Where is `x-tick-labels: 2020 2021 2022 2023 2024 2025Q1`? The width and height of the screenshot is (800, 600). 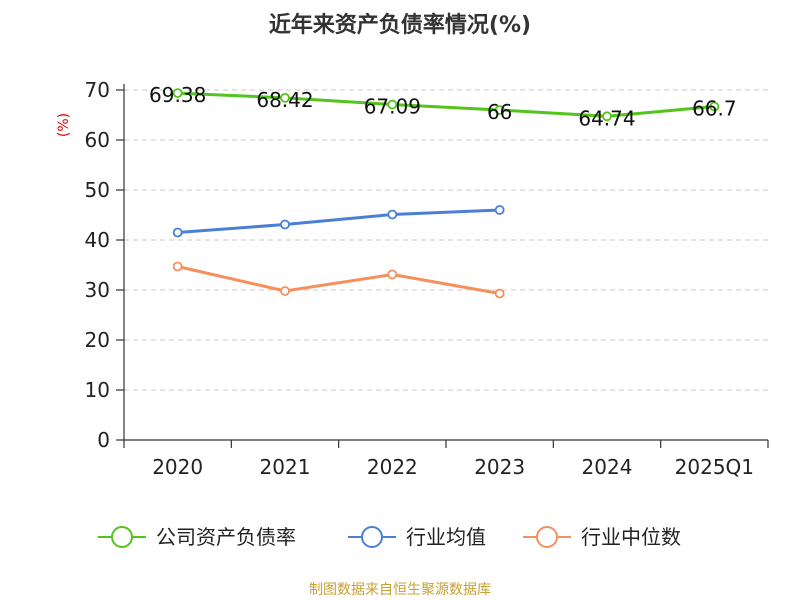 x-tick-labels: 2020 2021 2022 2023 2024 2025Q1 is located at coordinates (453, 467).